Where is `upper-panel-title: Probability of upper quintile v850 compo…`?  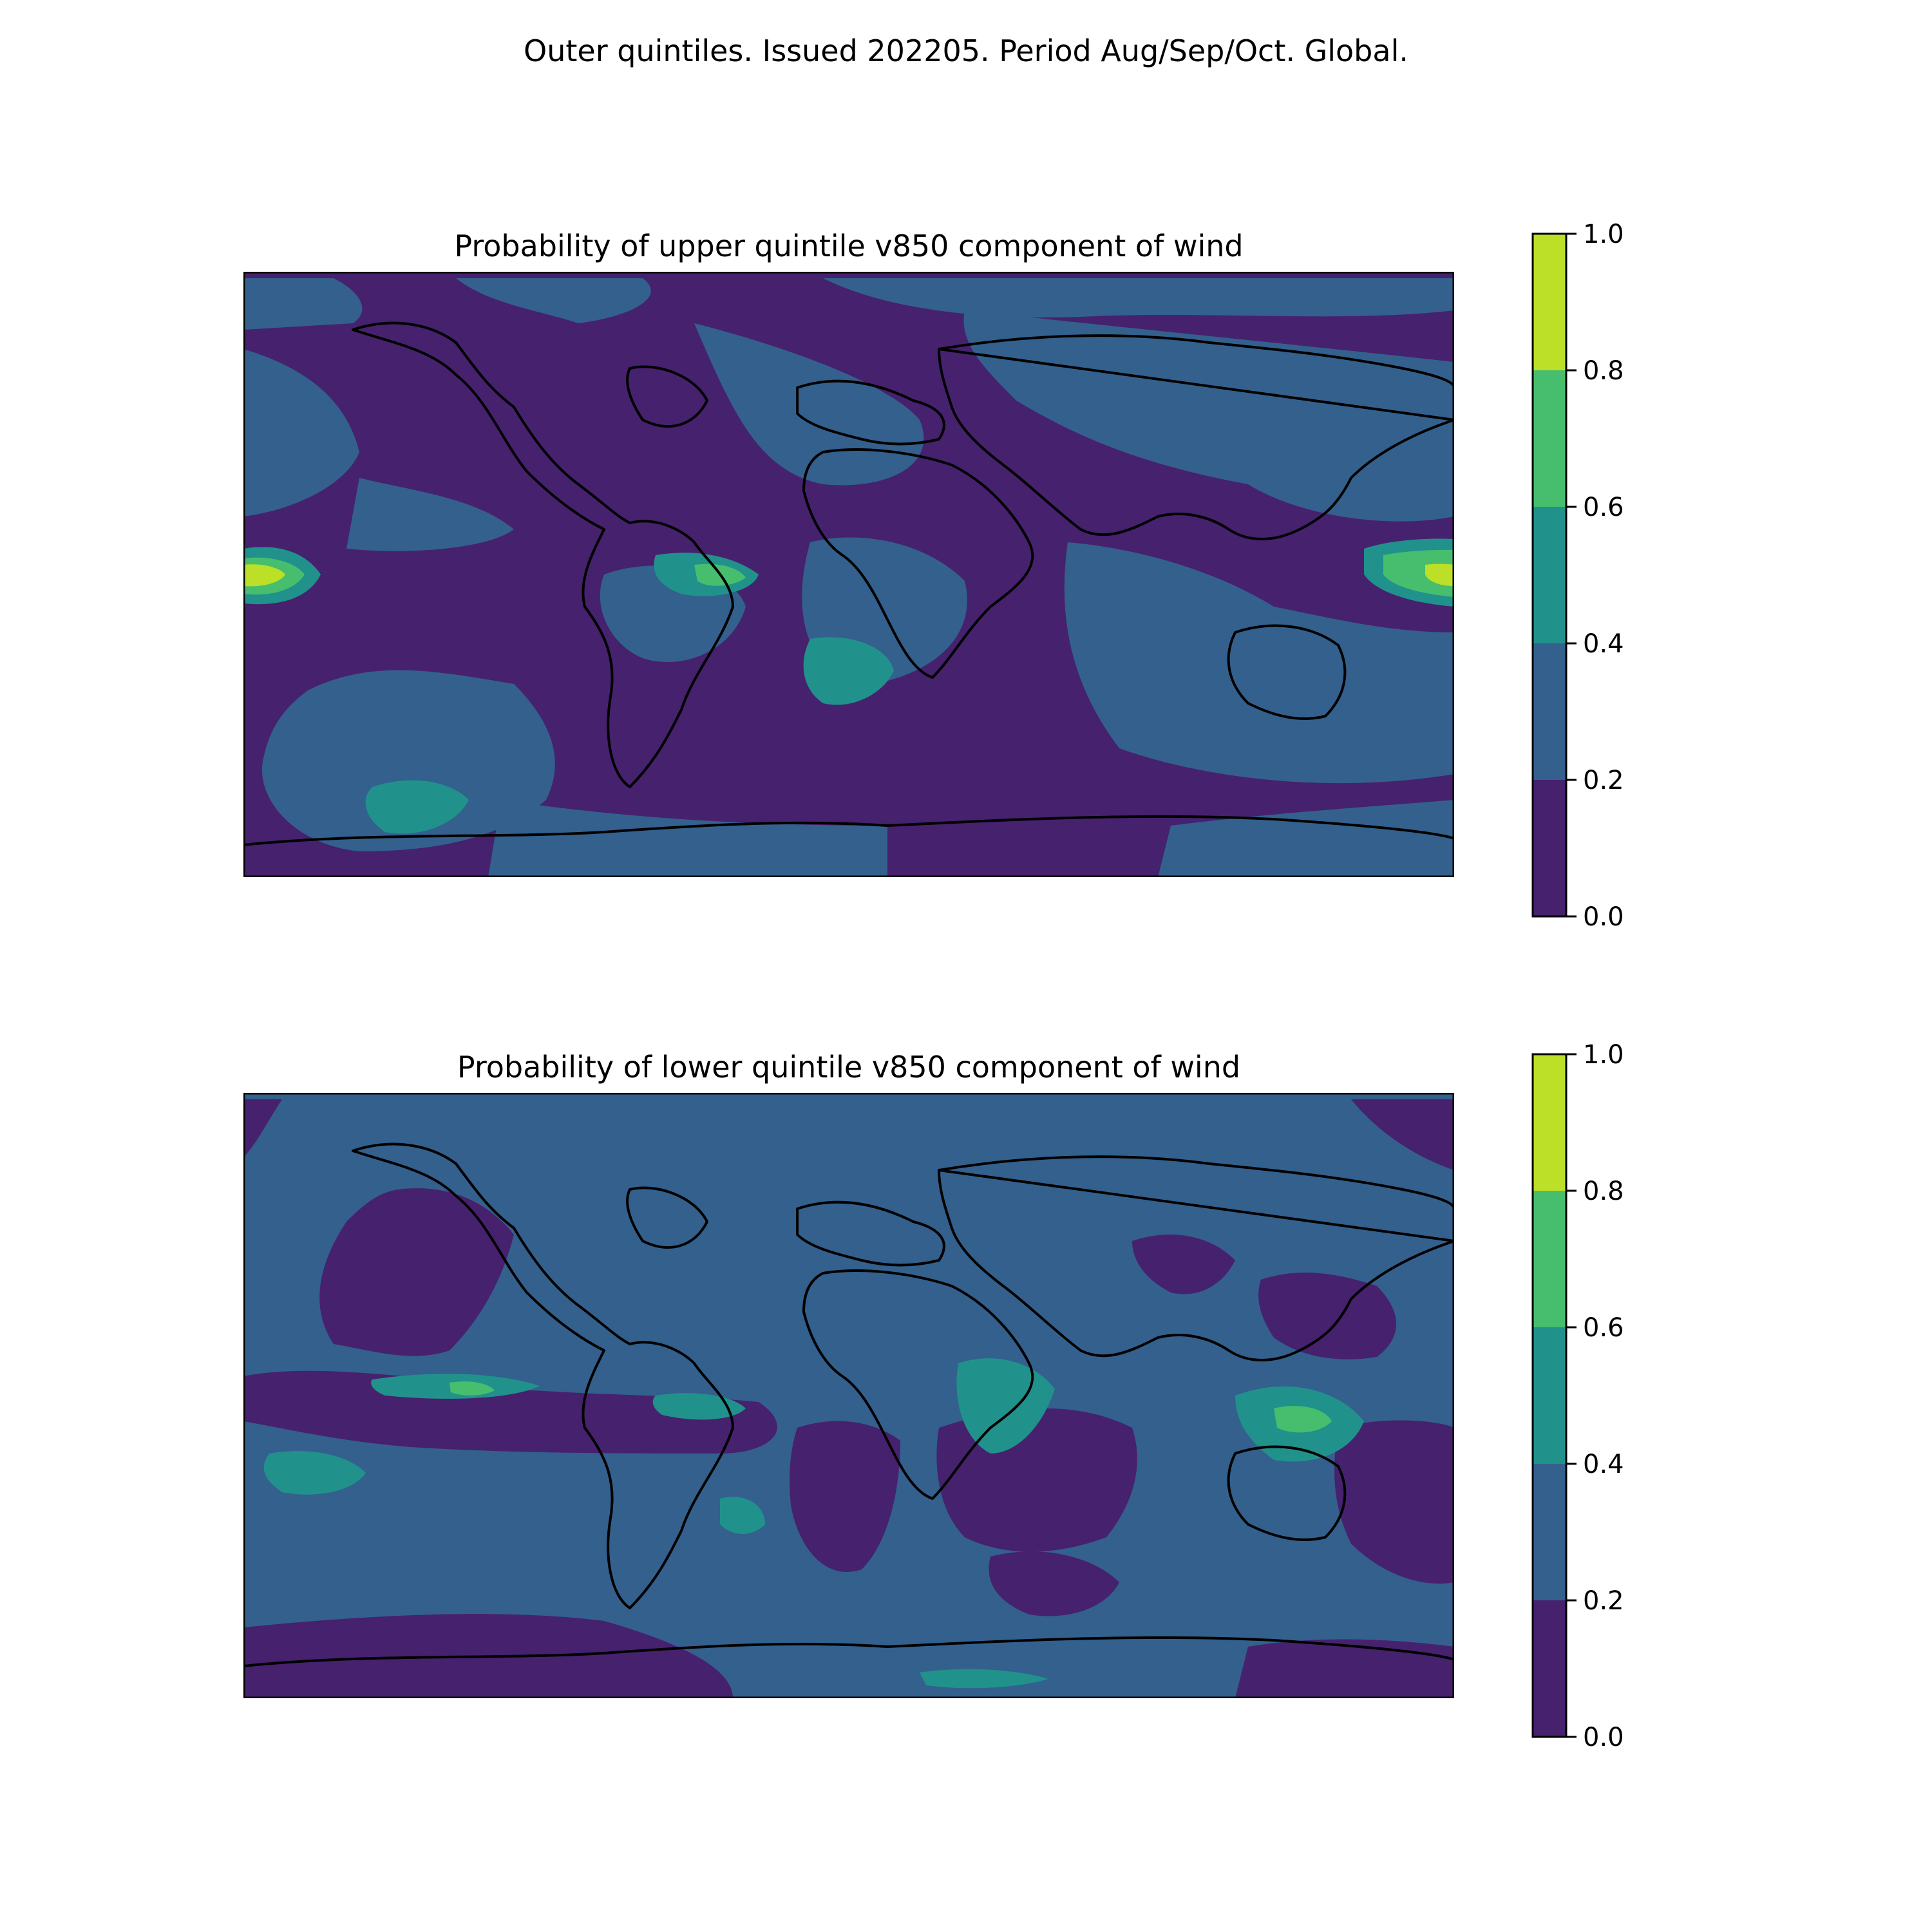 upper-panel-title: Probability of upper quintile v850 compo… is located at coordinates (849, 246).